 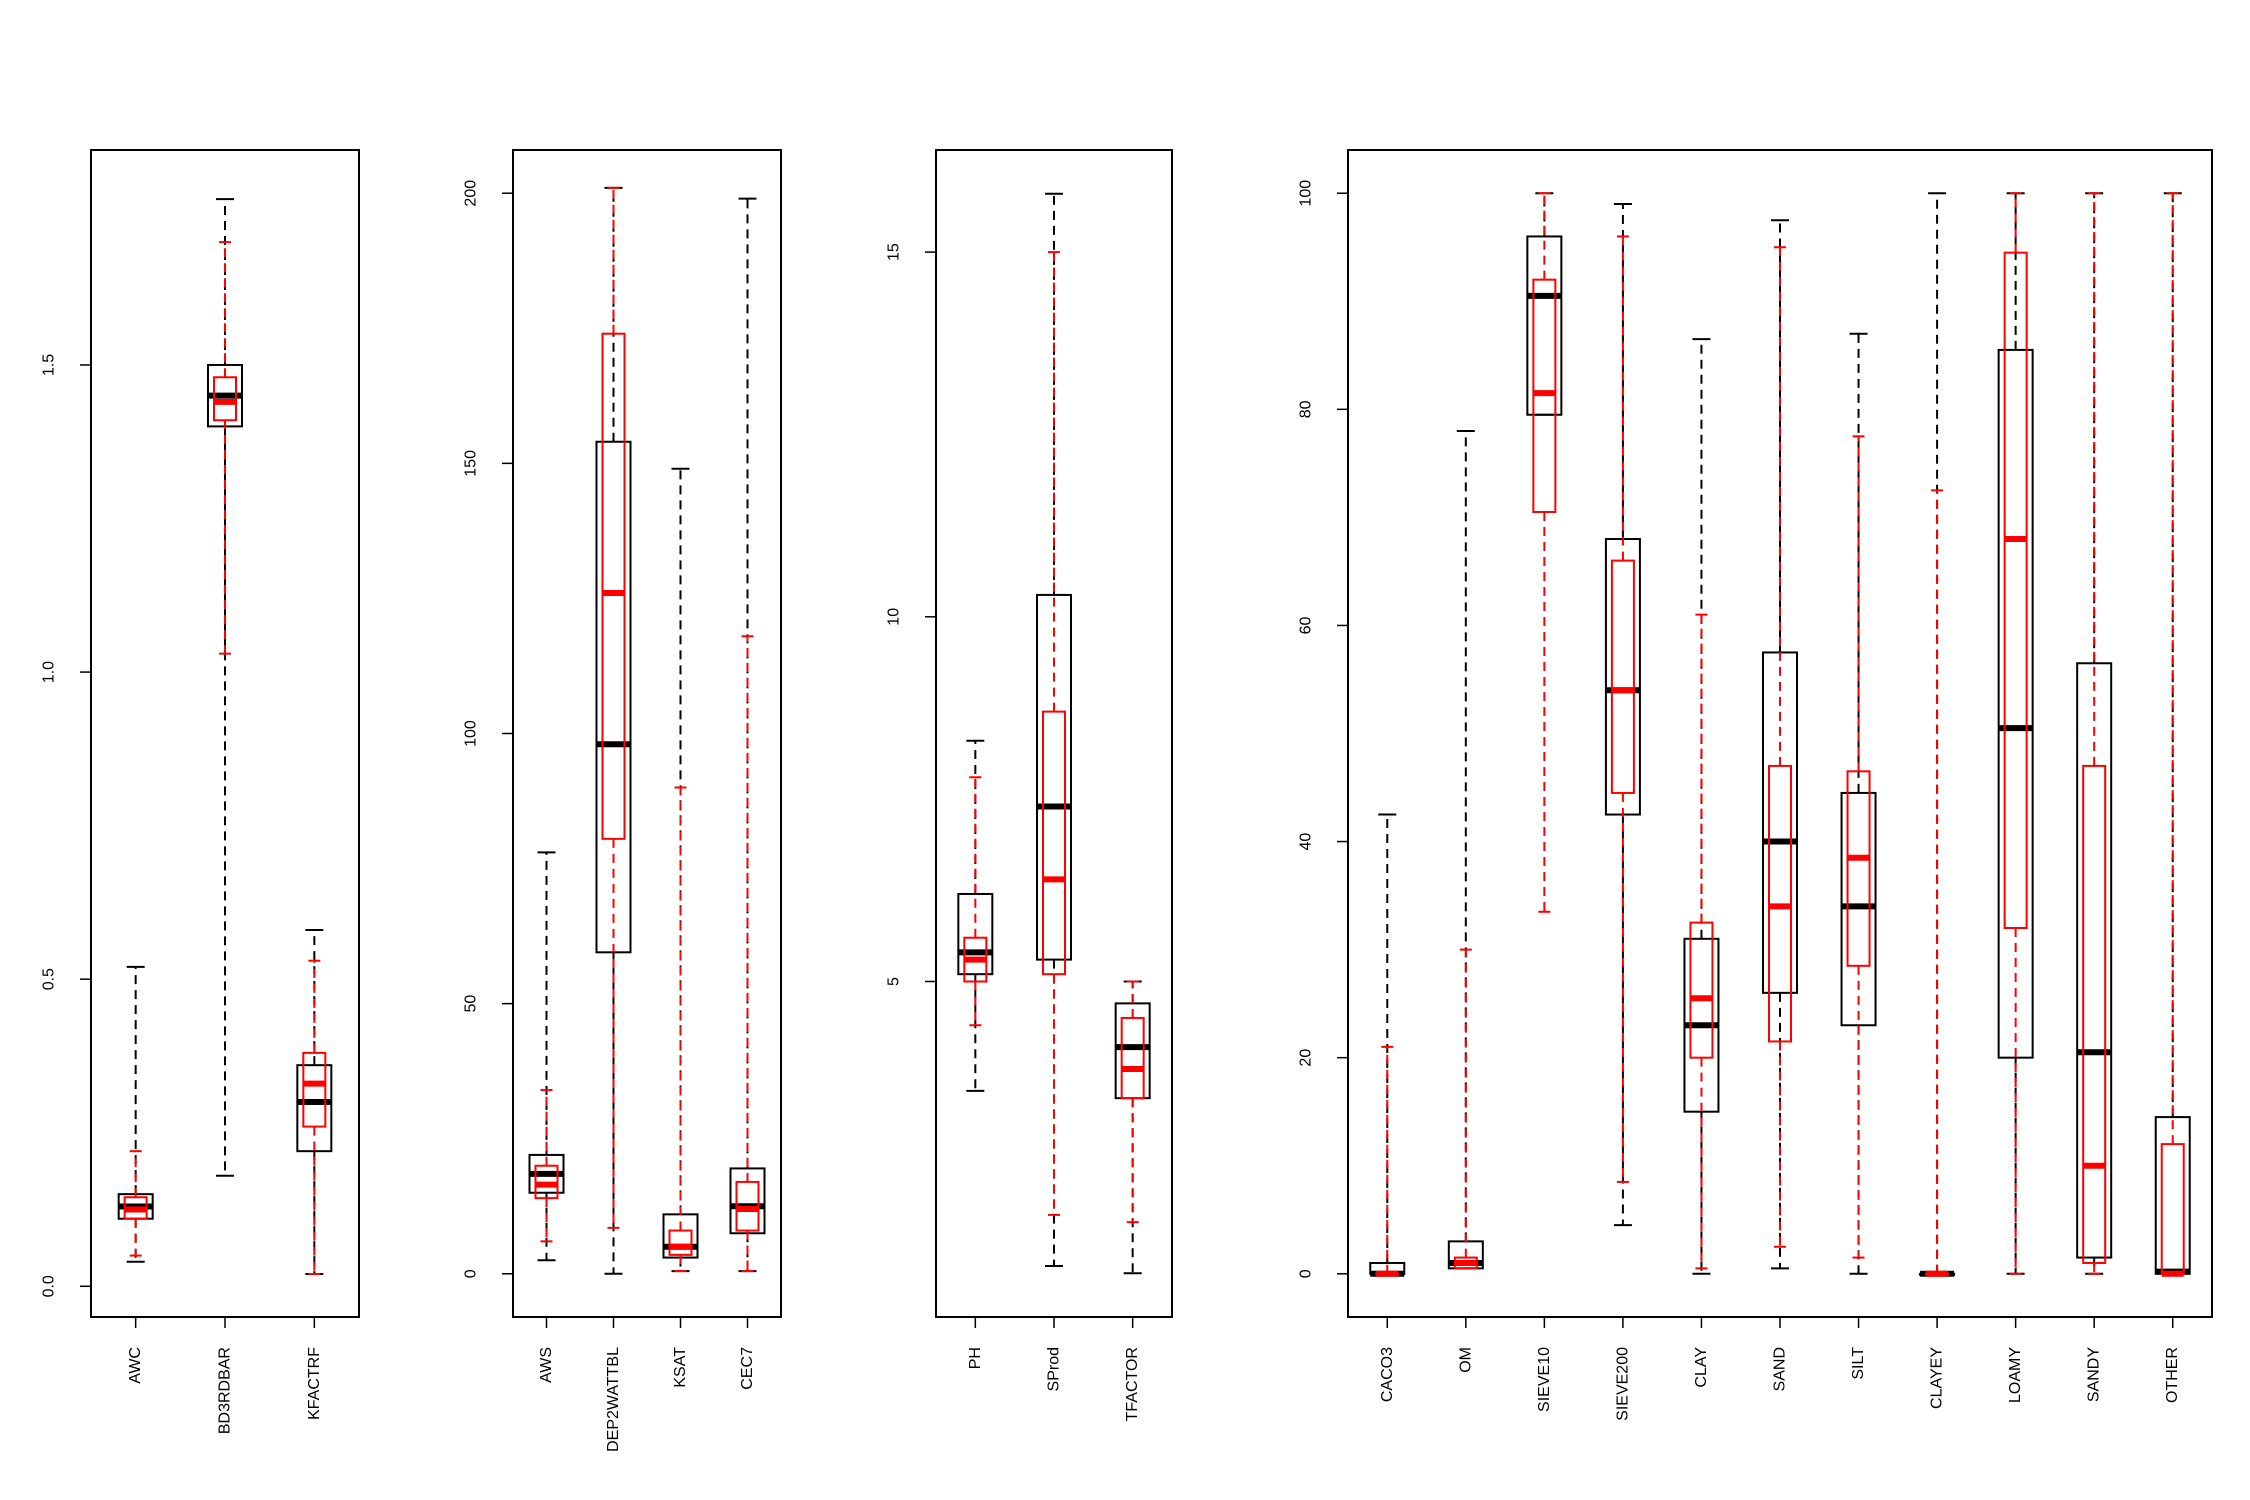 What do you see at coordinates (225, 448) in the screenshot?
I see `subset-box-BD3RDBAR` at bounding box center [225, 448].